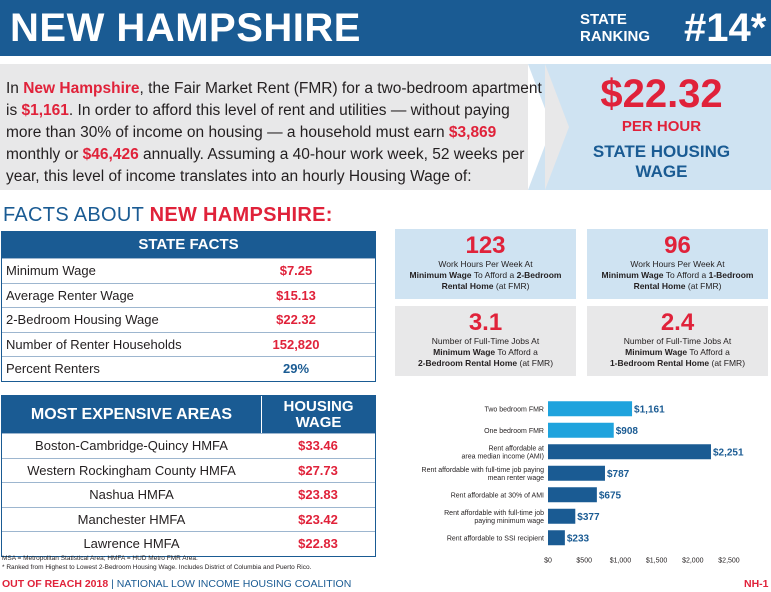  Describe the element at coordinates (661, 151) in the screenshot. I see `housing-wage-label-line1: STATE HOUSING` at that location.